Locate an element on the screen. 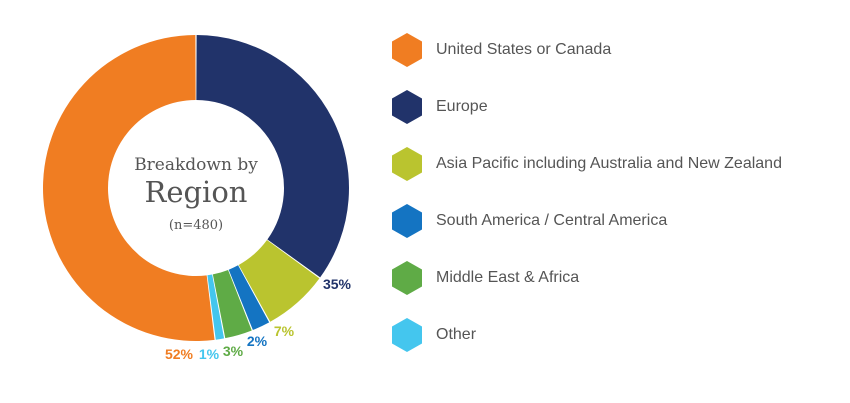 This screenshot has width=850, height=403. percentage-label: 1% is located at coordinates (209, 354).